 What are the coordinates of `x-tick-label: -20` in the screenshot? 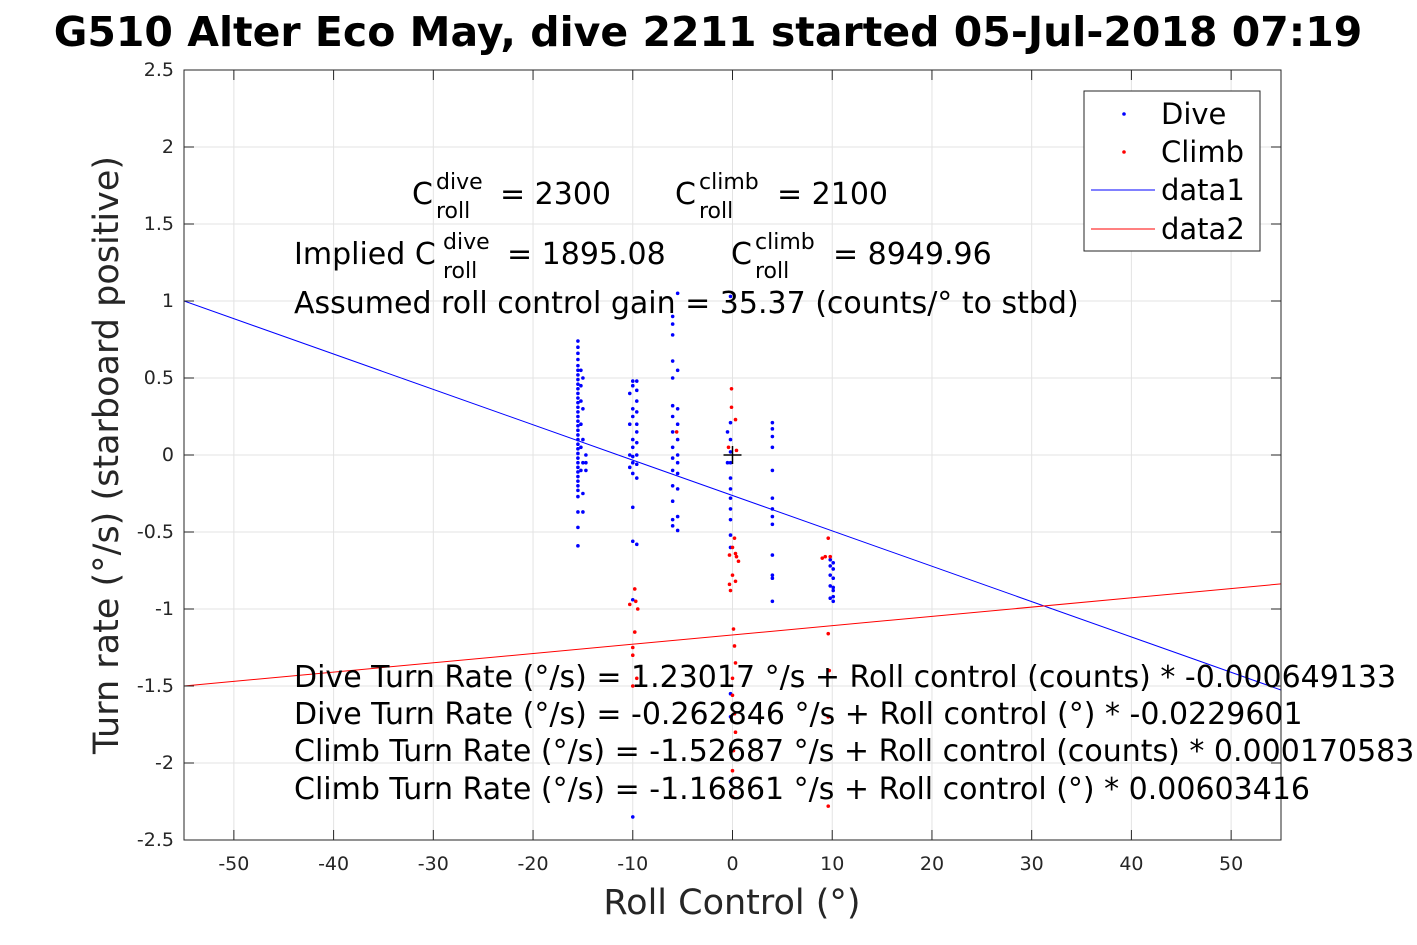 It's located at (533, 864).